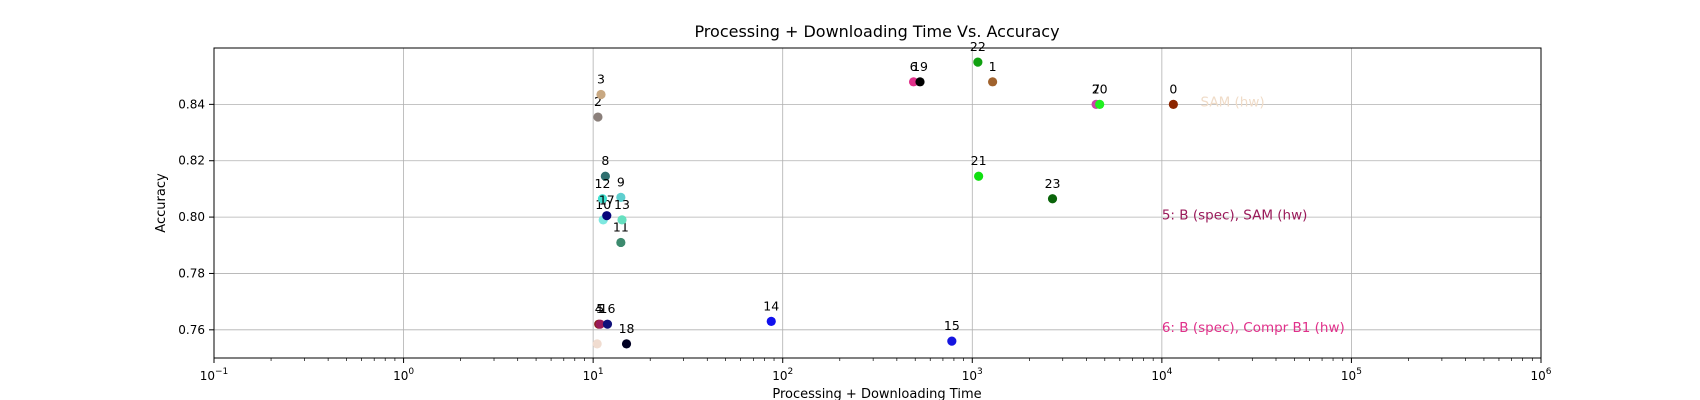 This screenshot has width=1700, height=400. What do you see at coordinates (979, 160) in the screenshot?
I see `point-label: 21` at bounding box center [979, 160].